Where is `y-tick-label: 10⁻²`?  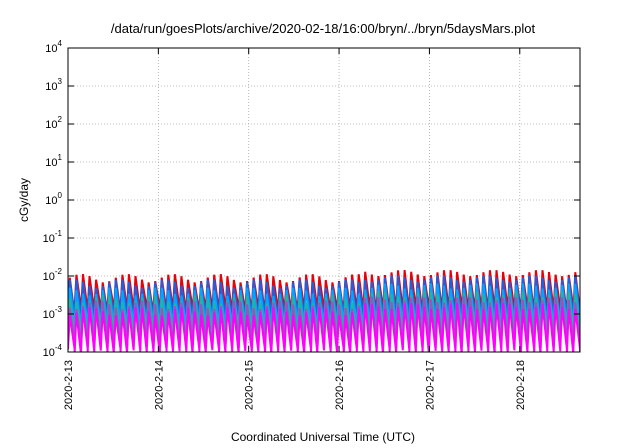 y-tick-label: 10⁻² is located at coordinates (53, 275).